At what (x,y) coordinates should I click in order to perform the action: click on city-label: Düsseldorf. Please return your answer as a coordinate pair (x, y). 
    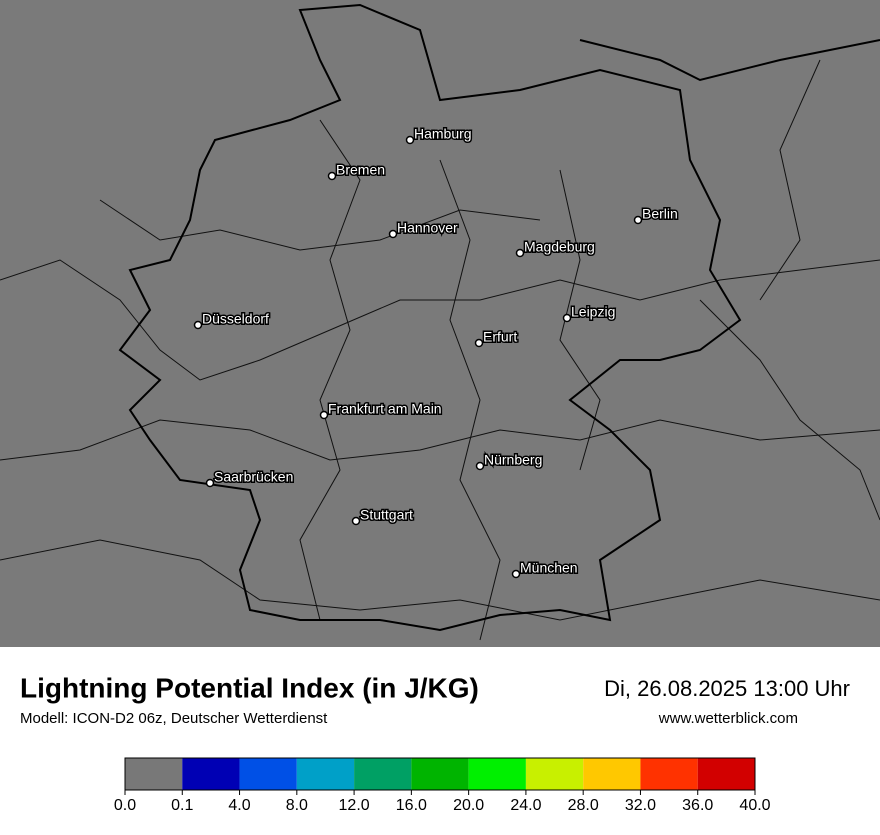
    Looking at the image, I should click on (235, 319).